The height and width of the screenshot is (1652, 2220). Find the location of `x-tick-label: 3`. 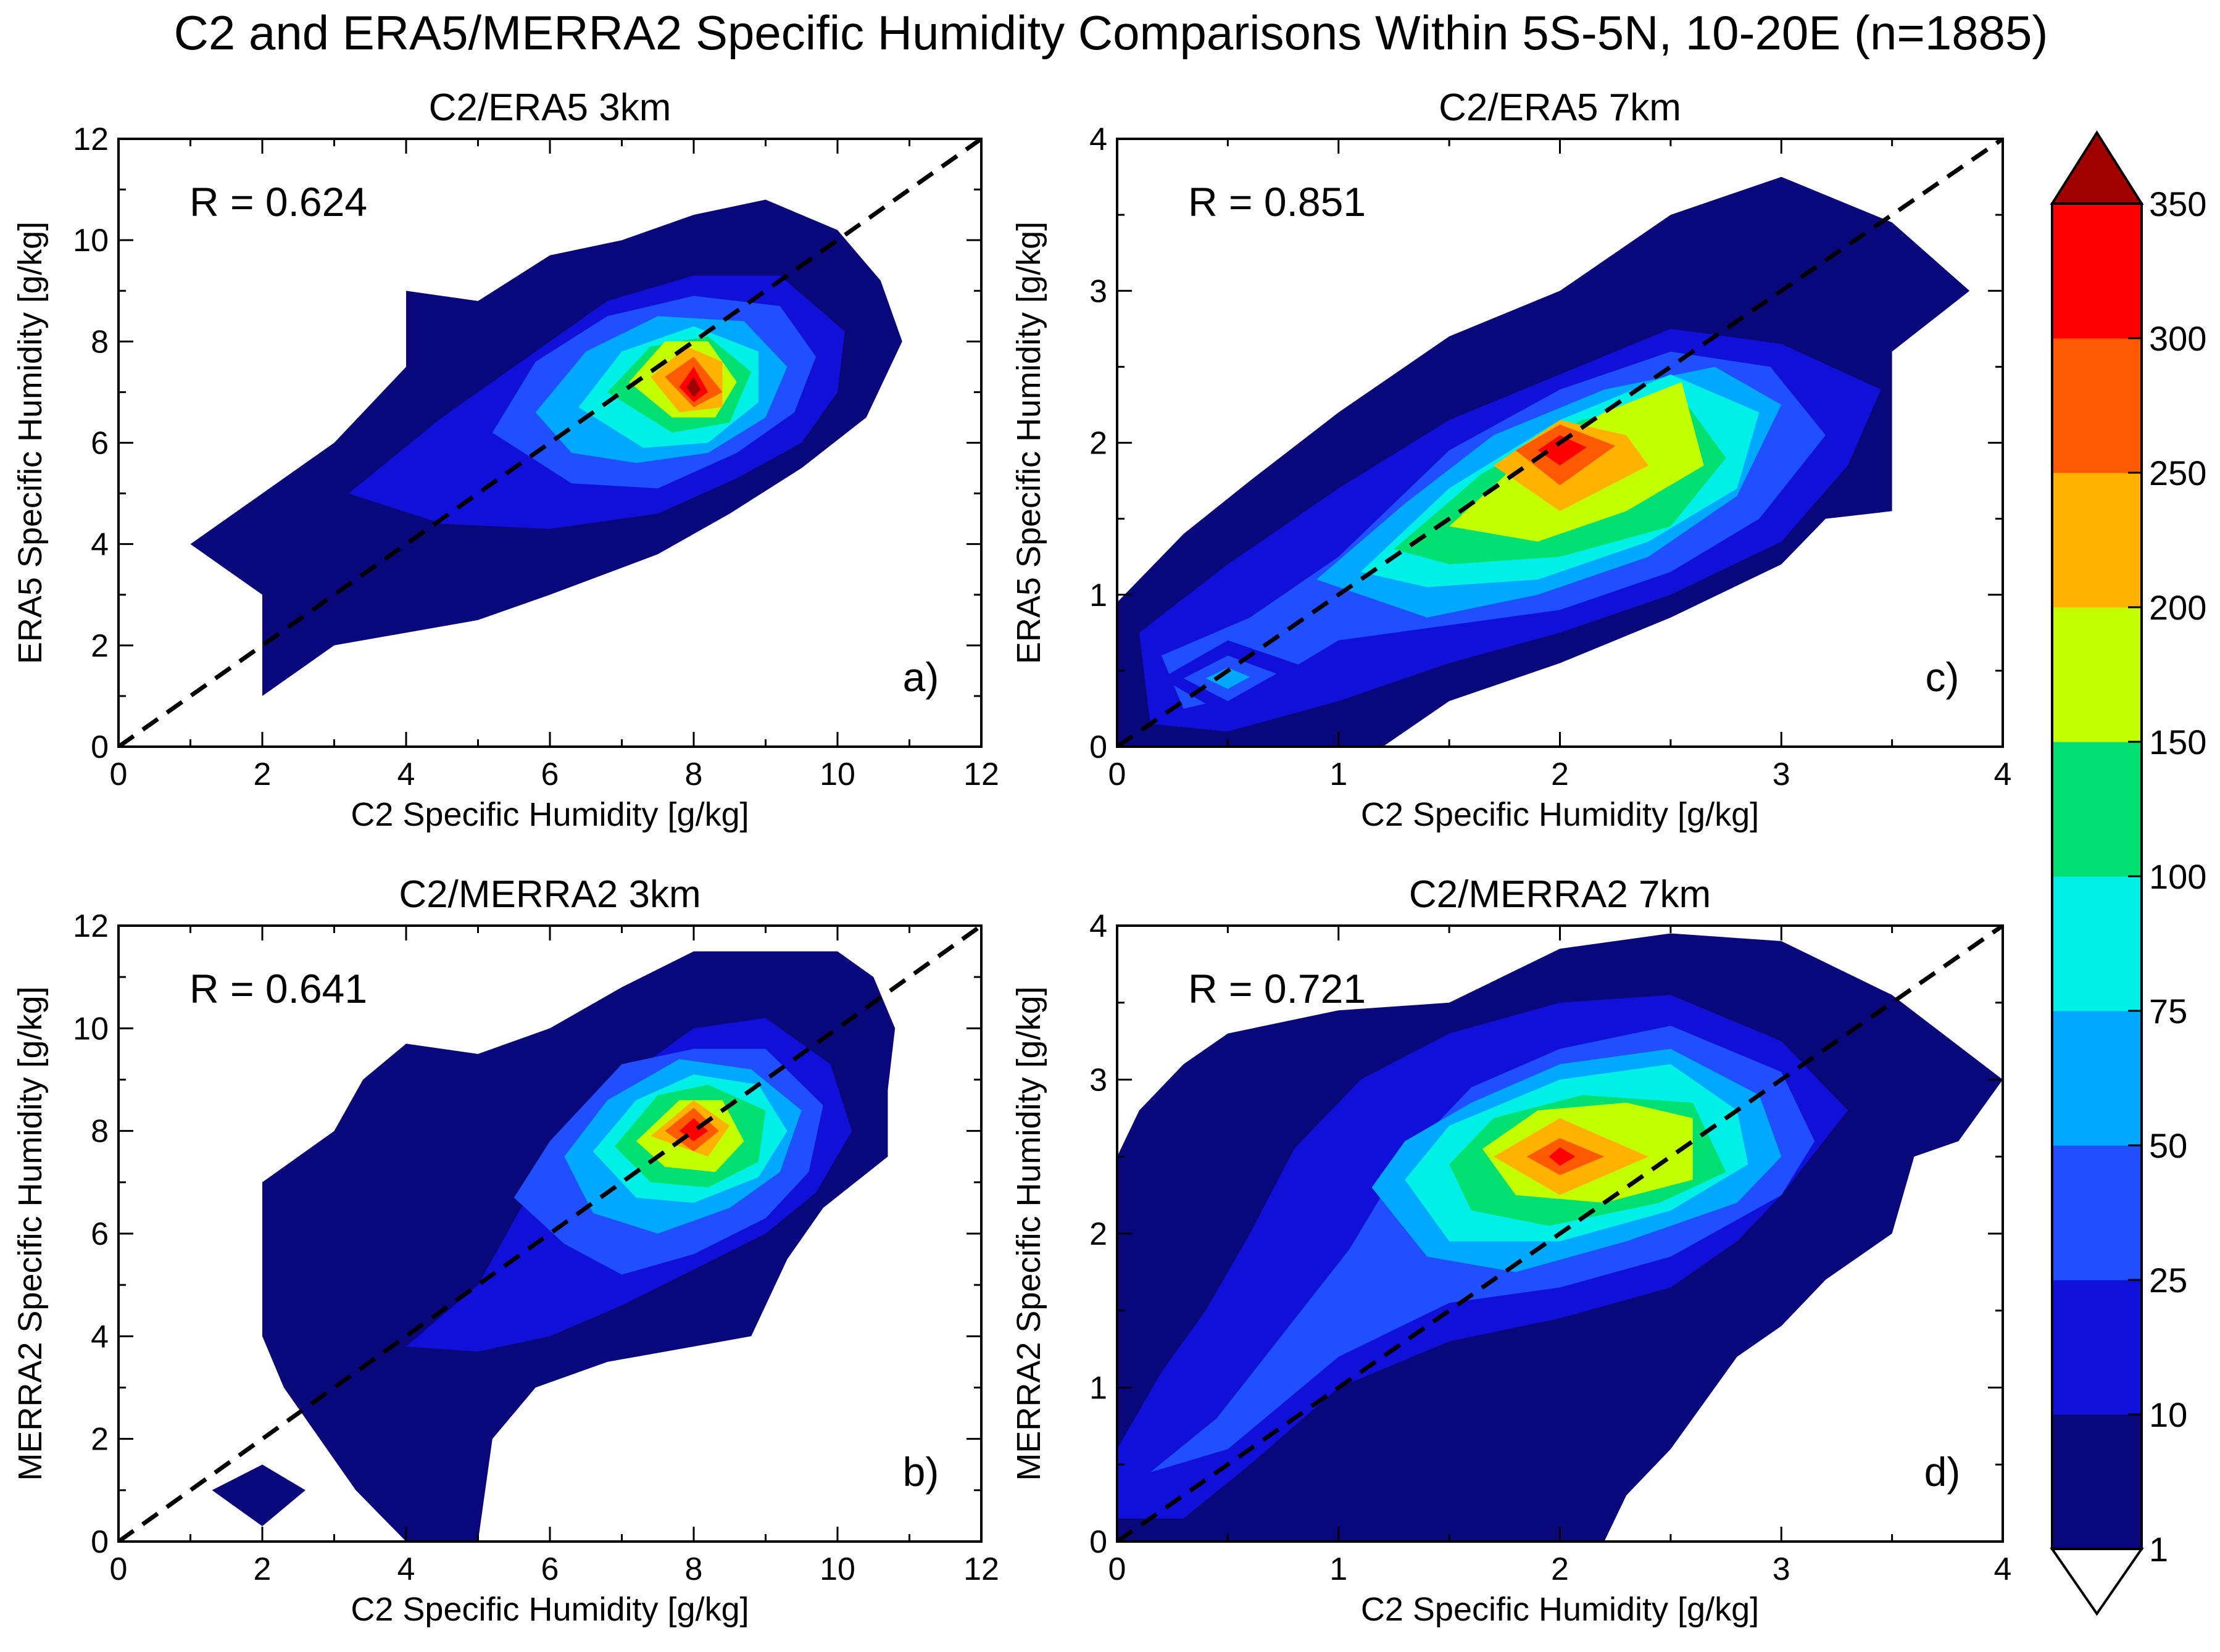

x-tick-label: 3 is located at coordinates (1781, 1569).